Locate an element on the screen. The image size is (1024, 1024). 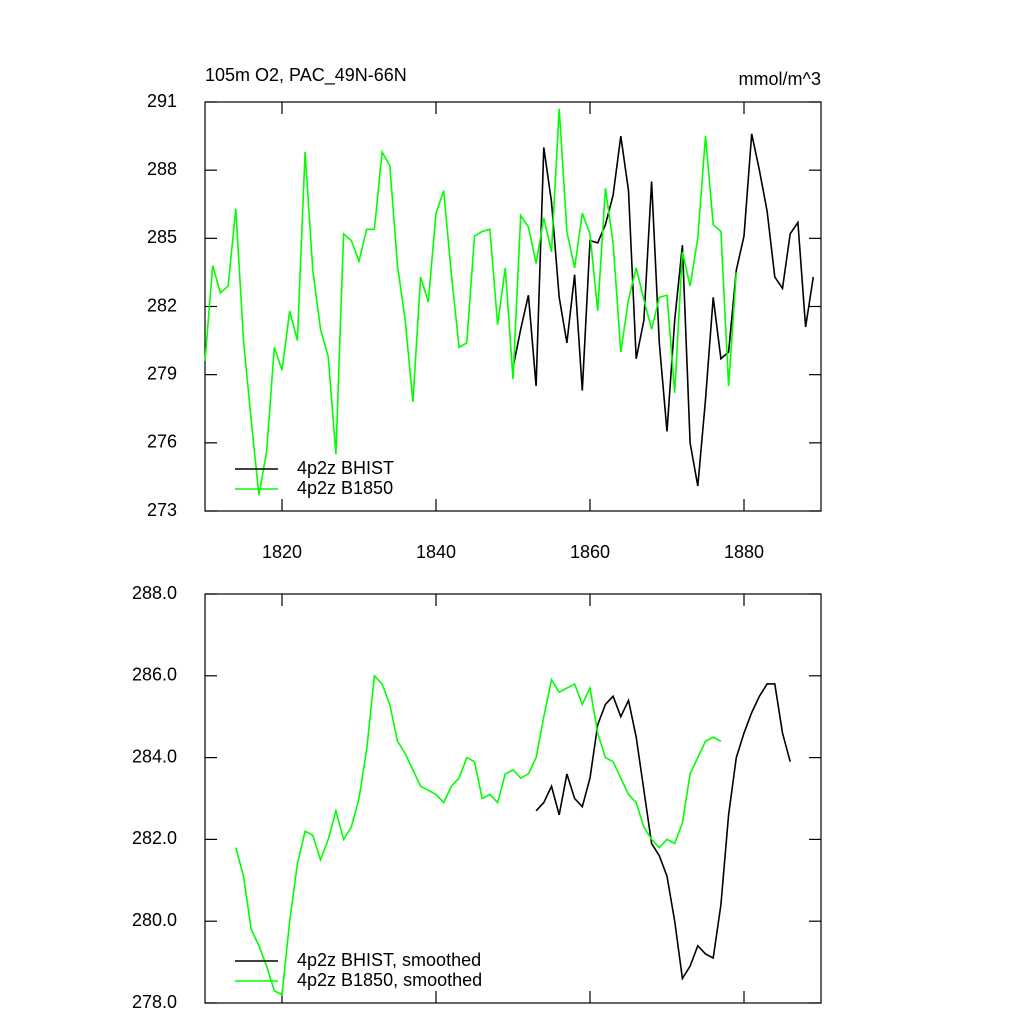
x-tick-label: 1860 is located at coordinates (590, 552).